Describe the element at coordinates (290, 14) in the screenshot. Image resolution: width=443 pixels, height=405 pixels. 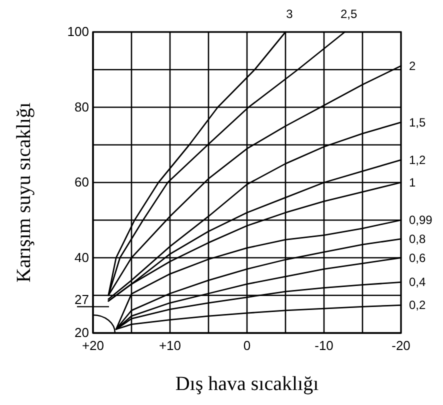
I see `series-label: 3` at that location.